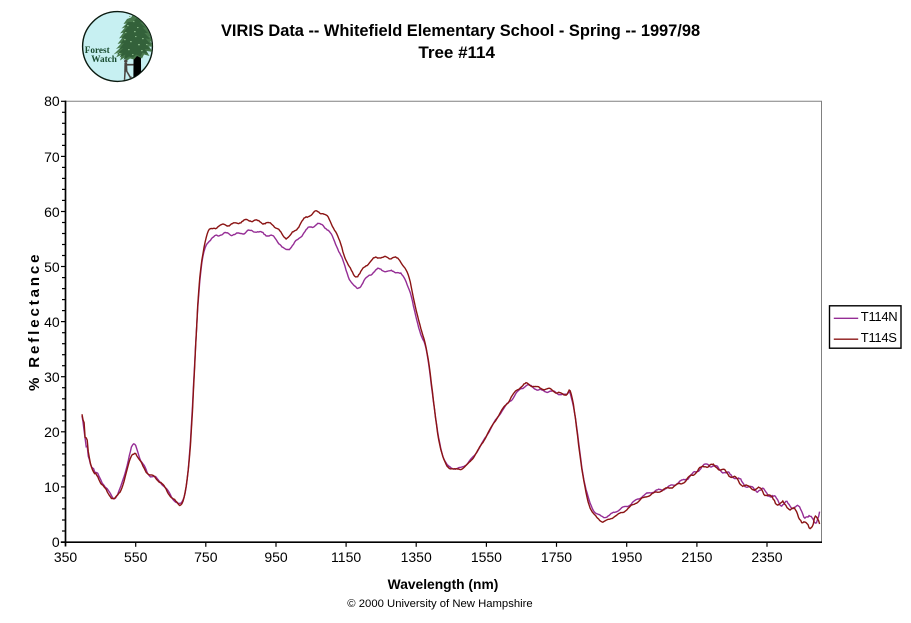 This screenshot has height=623, width=911. What do you see at coordinates (98, 50) in the screenshot?
I see `svg-text: Forest` at bounding box center [98, 50].